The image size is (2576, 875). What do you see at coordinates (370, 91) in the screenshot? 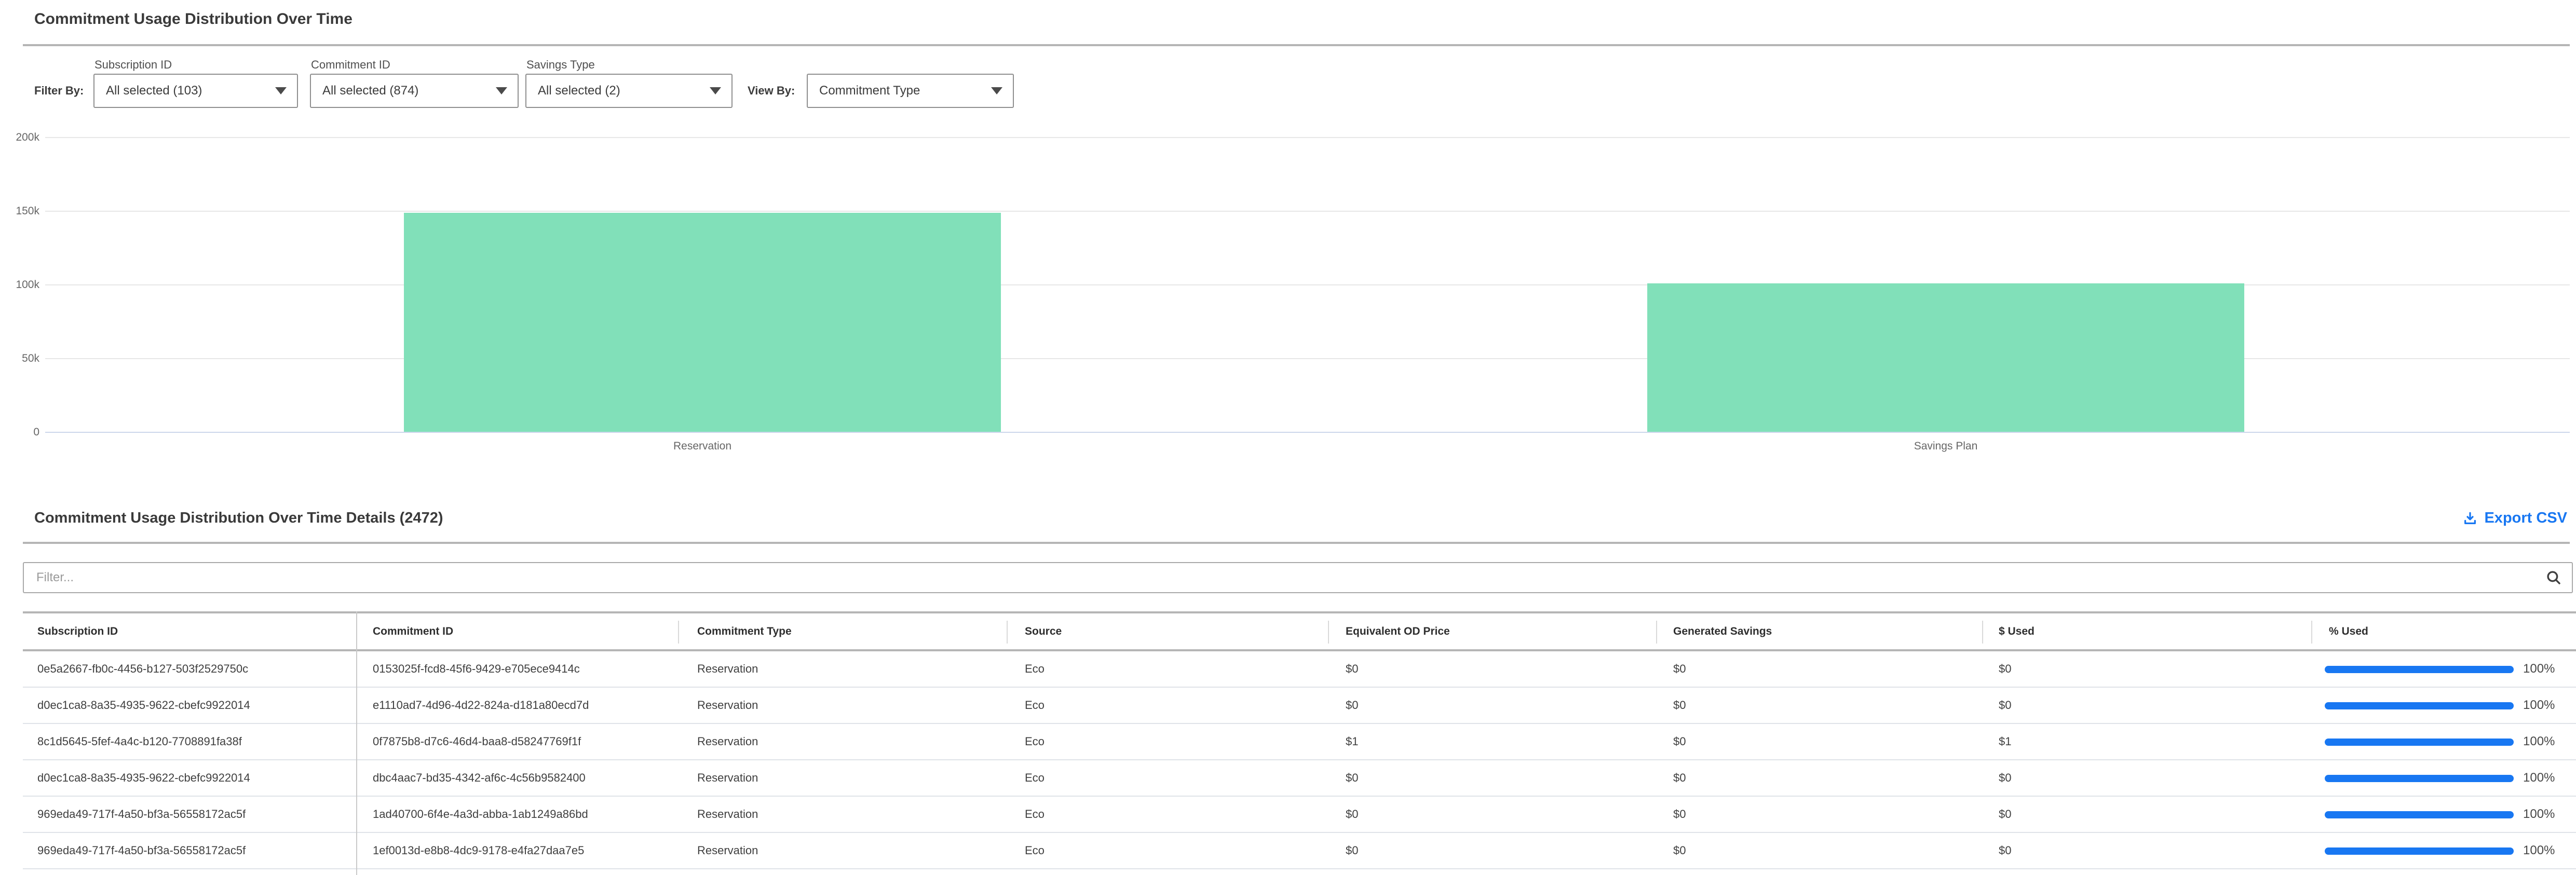
I see `commitment-id-dropdown-value: All selected (874)` at bounding box center [370, 91].